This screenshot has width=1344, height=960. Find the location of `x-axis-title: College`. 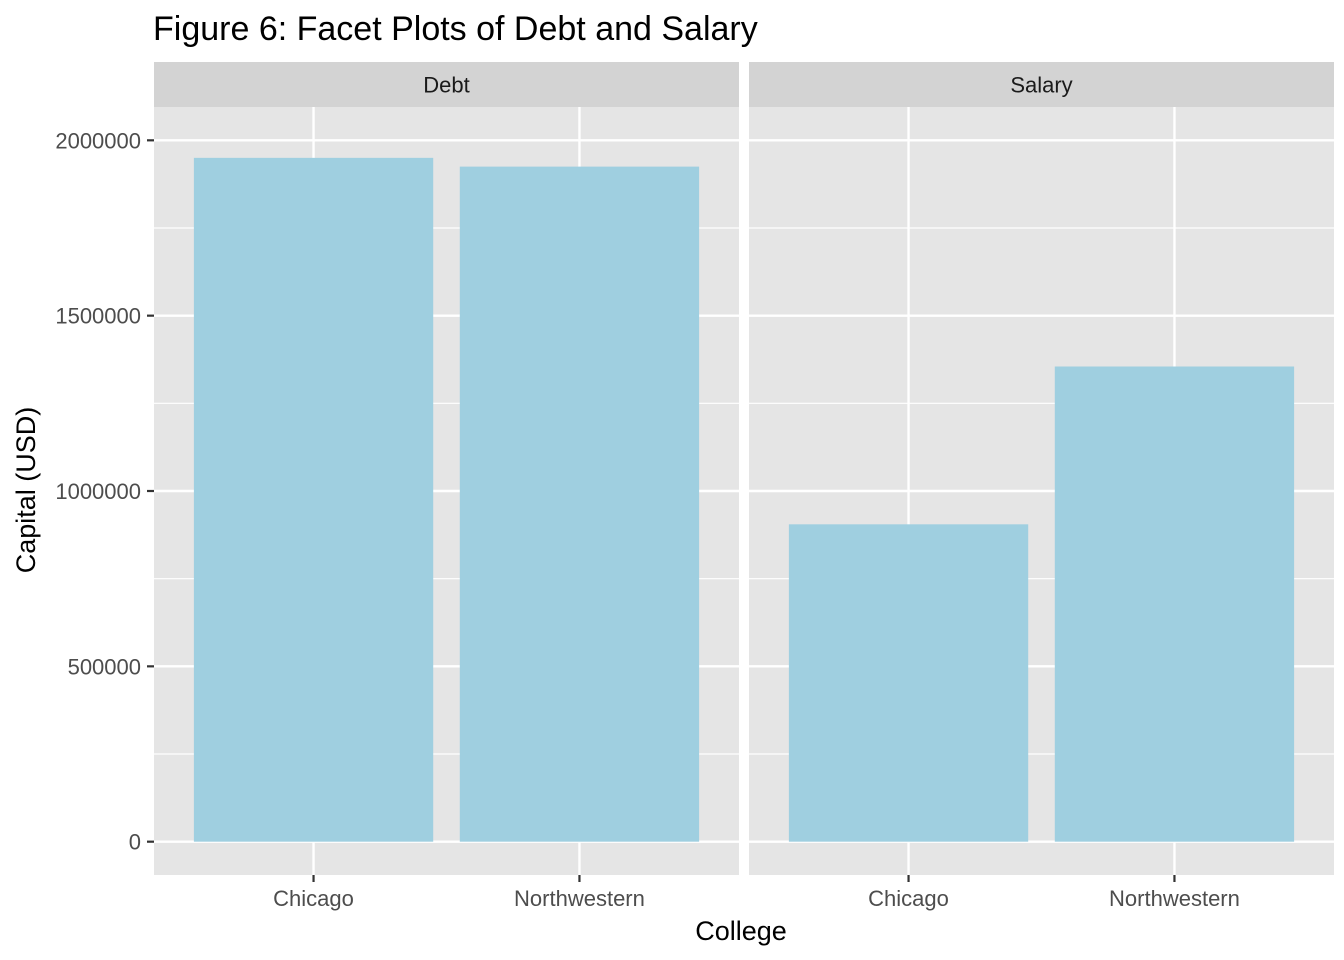

x-axis-title: College is located at coordinates (741, 931).